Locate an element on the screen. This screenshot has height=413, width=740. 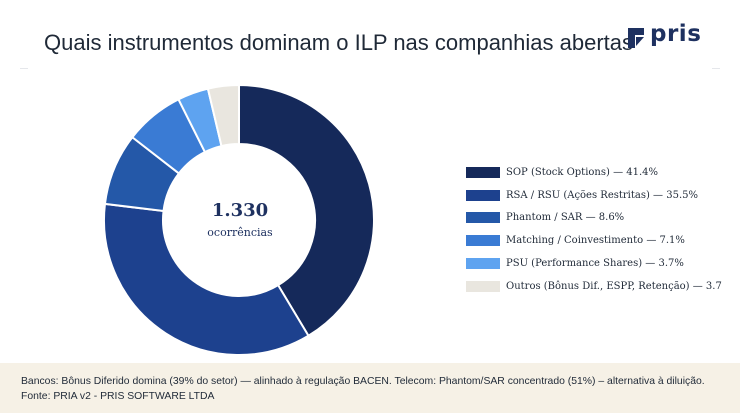
legend-item-phantom-sar: Phantom / SAR — 8.6% is located at coordinates (601, 218).